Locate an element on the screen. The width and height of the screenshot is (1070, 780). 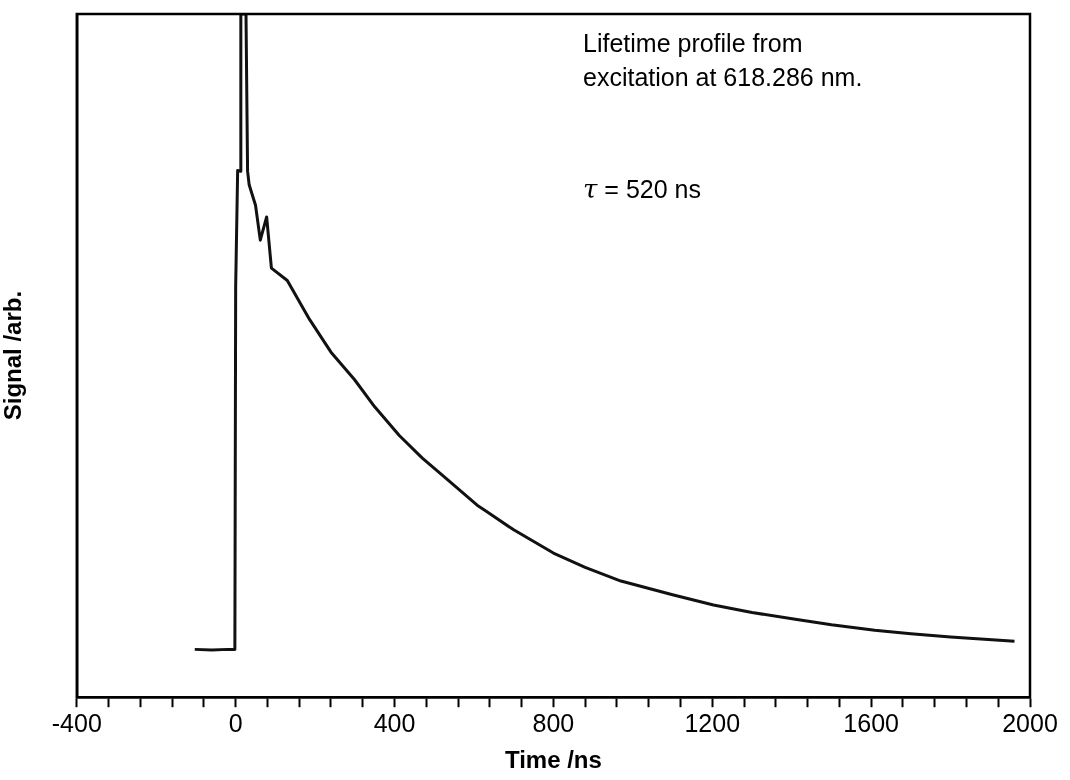
x-axis-title: Time /ns is located at coordinates (553, 760).